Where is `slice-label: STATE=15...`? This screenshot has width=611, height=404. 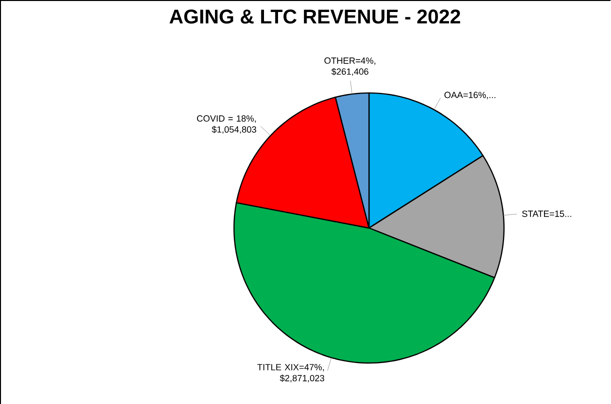
slice-label: STATE=15... is located at coordinates (547, 213).